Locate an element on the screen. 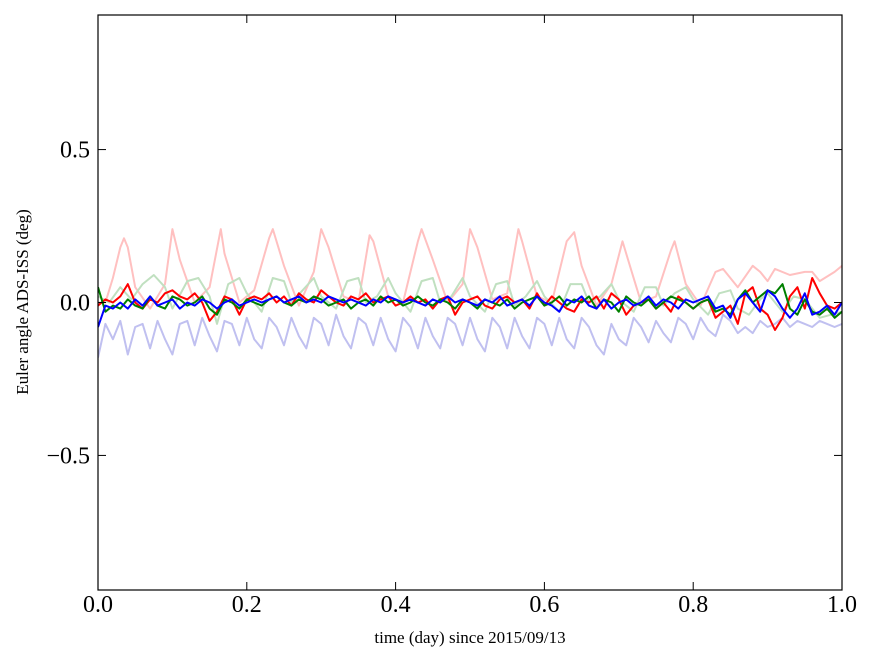 This screenshot has height=662, width=875. x-tick-label: 0.0 is located at coordinates (98, 605).